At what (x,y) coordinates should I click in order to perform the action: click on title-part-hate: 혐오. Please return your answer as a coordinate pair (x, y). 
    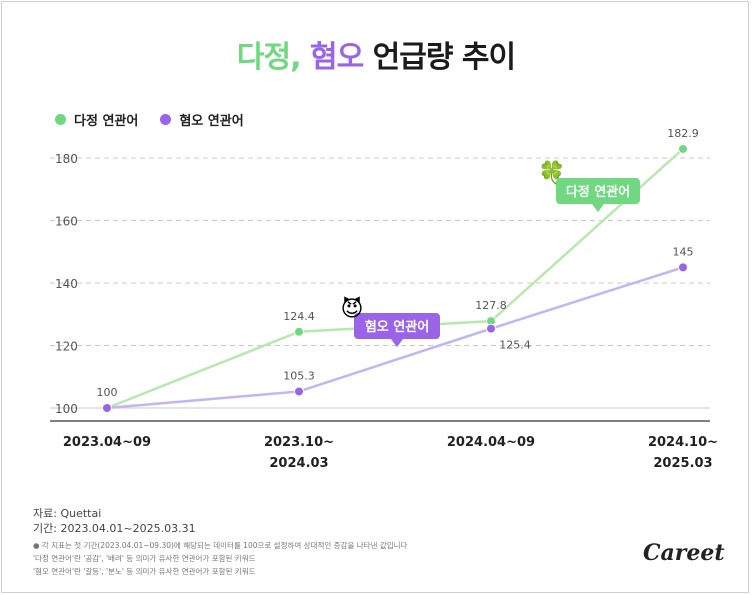
    Looking at the image, I should click on (336, 57).